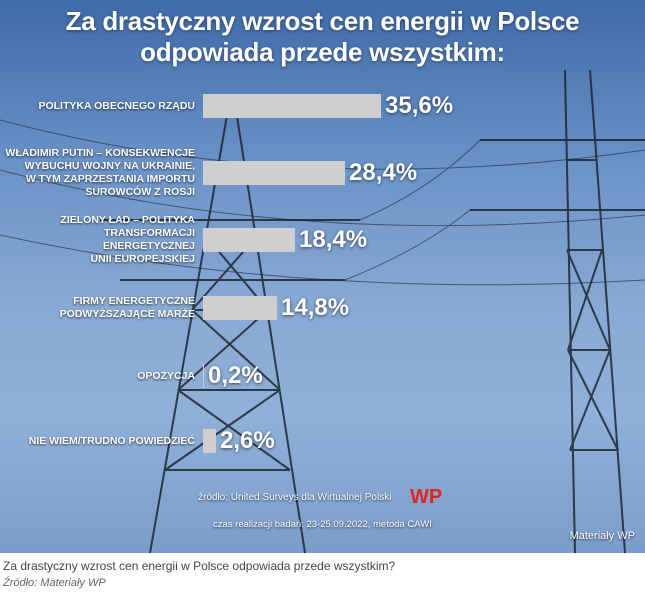  I want to click on category-label-line: WYBUCHU WOJNY NA UKRAINIE,, so click(109, 166).